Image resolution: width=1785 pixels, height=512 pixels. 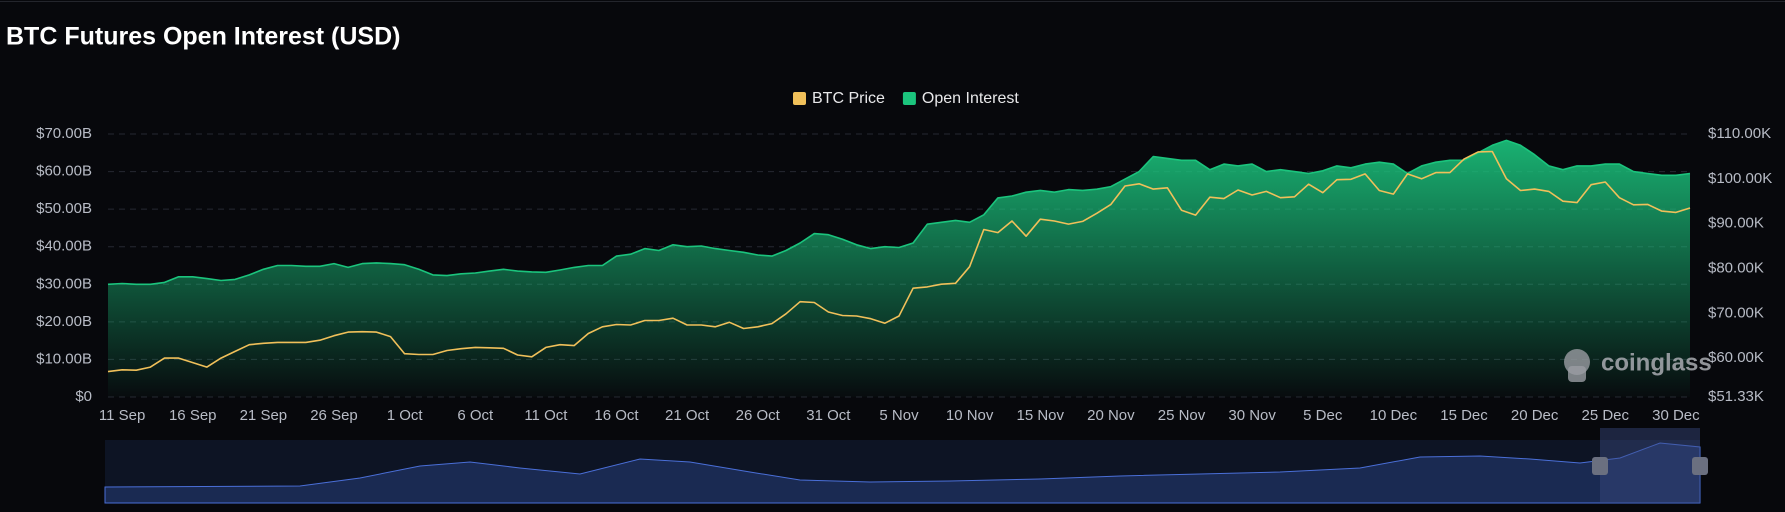 I want to click on x-tick-label: 11 Oct, so click(x=546, y=415).